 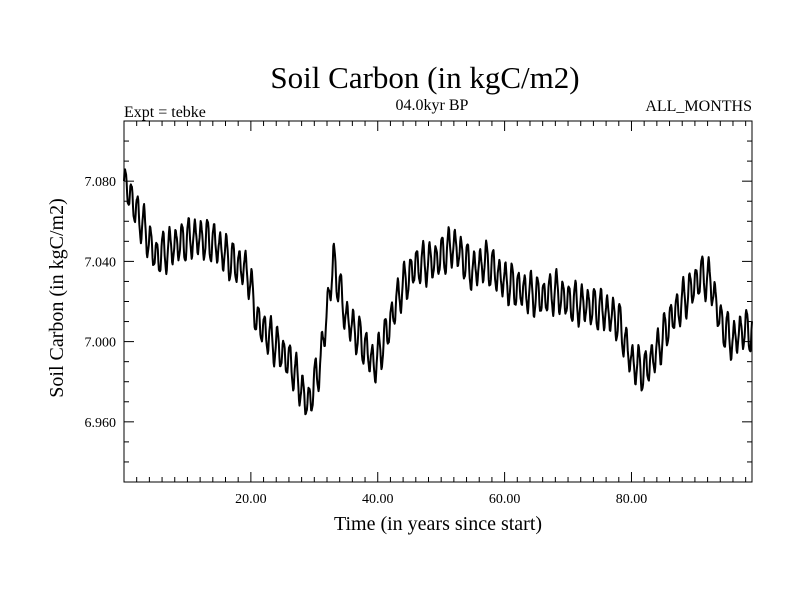 I want to click on x-axis-label: Time (in years since start), so click(x=438, y=524).